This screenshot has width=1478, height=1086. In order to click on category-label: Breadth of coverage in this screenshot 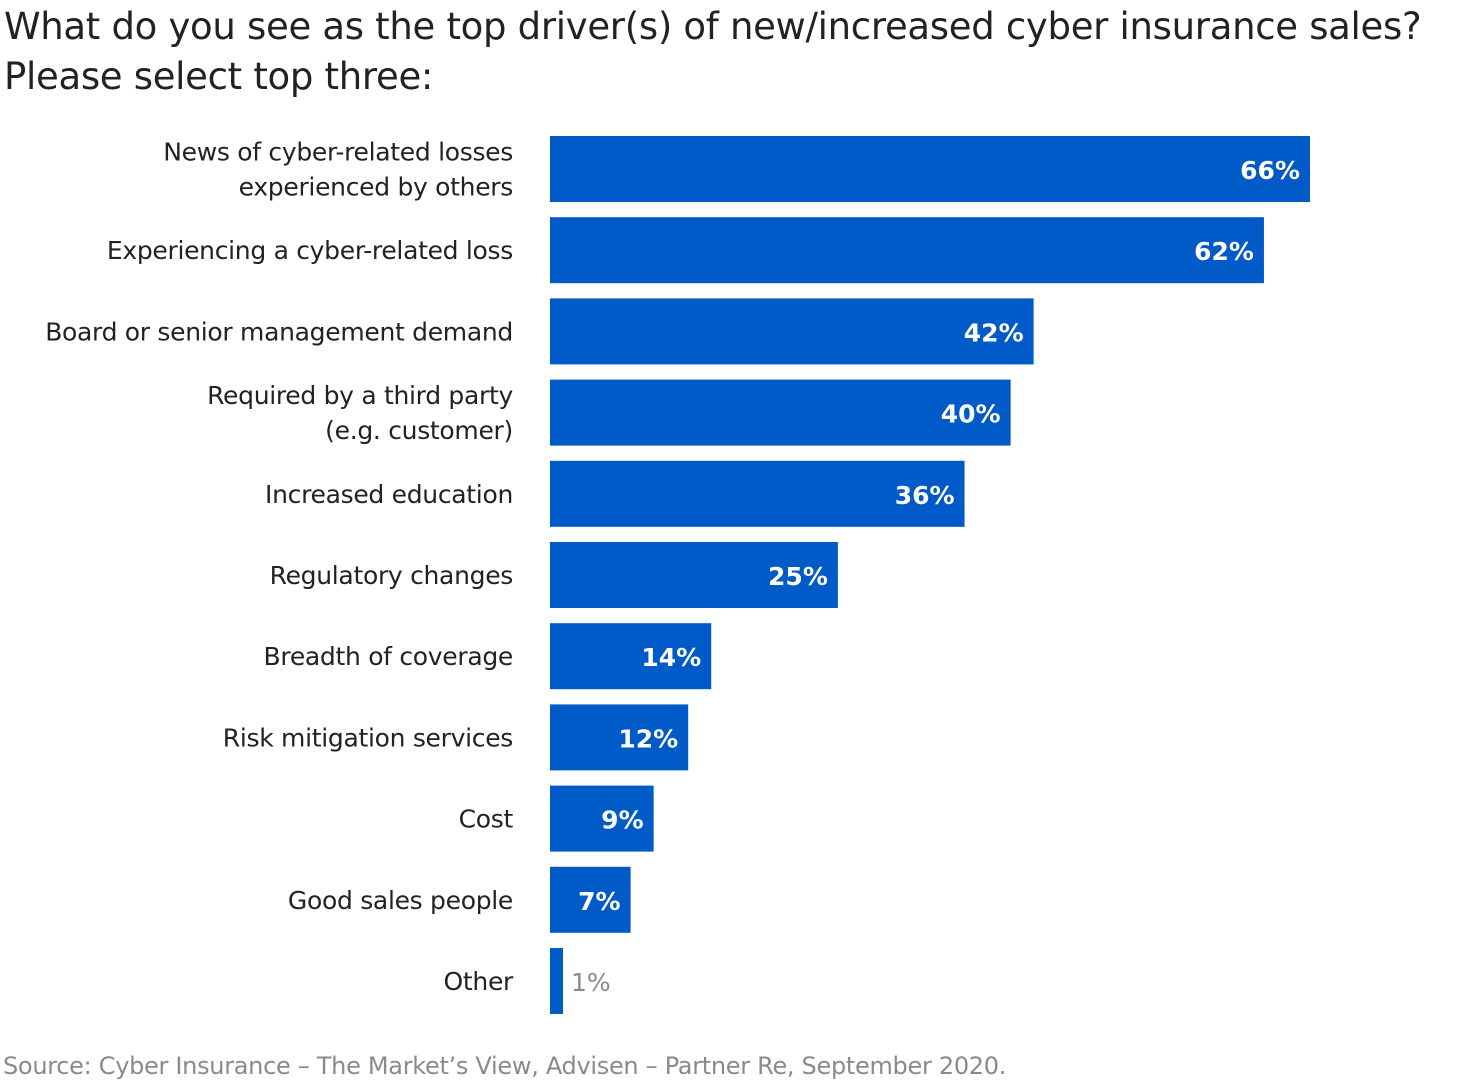, I will do `click(388, 656)`.